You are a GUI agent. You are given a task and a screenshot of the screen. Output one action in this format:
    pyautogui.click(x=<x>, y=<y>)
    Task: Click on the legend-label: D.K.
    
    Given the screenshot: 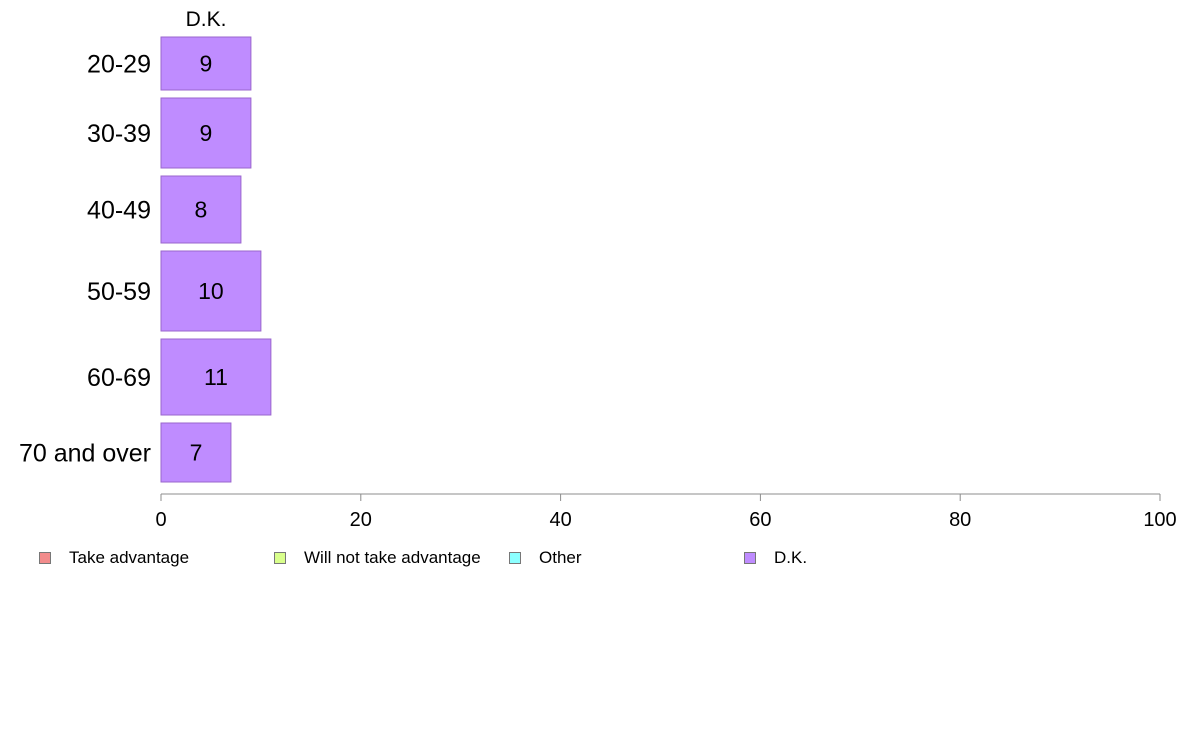 What is the action you would take?
    pyautogui.click(x=791, y=557)
    